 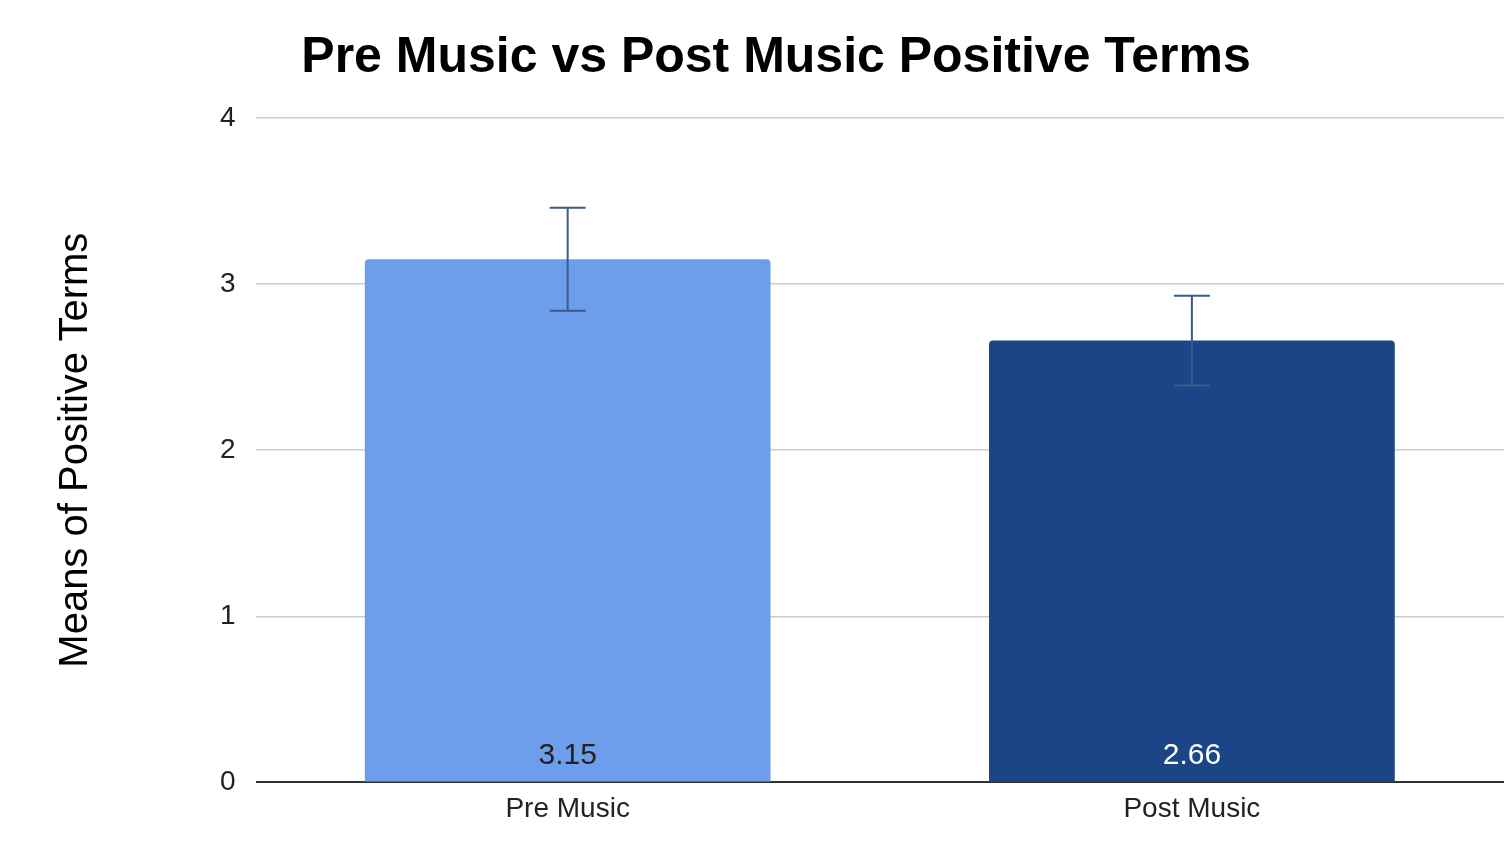 What do you see at coordinates (567, 807) in the screenshot?
I see `x-tick-label: Pre Music` at bounding box center [567, 807].